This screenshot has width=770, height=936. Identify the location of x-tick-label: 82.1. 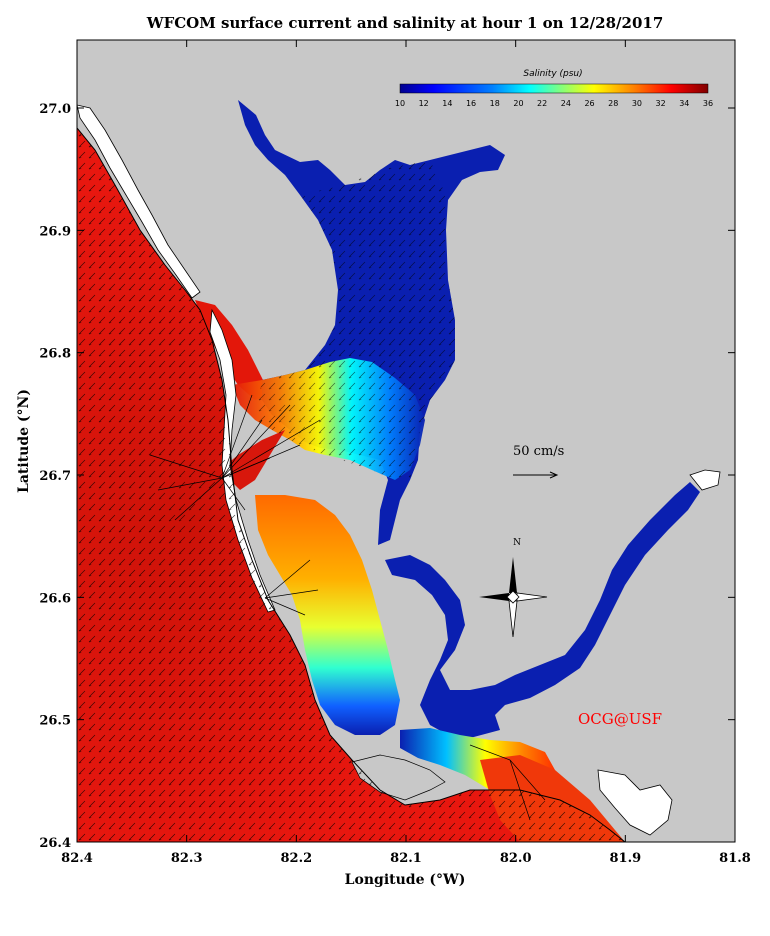
(406, 858).